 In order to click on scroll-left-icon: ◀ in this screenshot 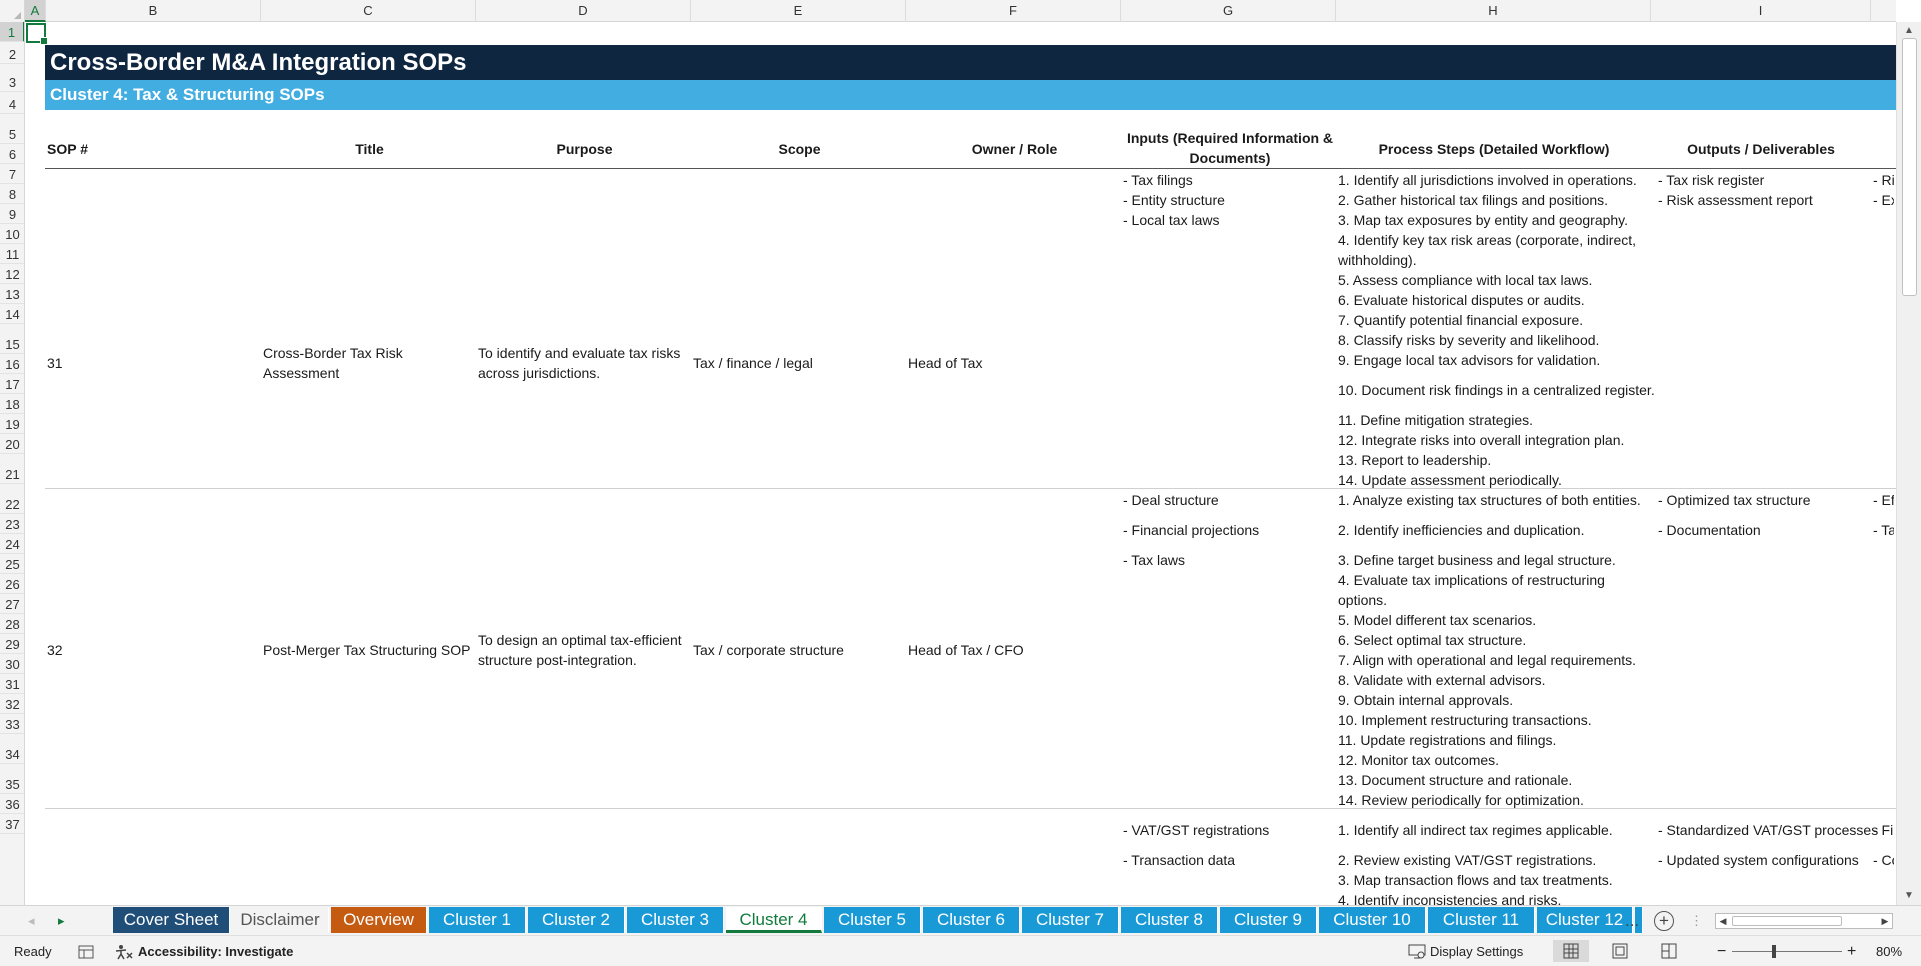, I will do `click(1723, 921)`.